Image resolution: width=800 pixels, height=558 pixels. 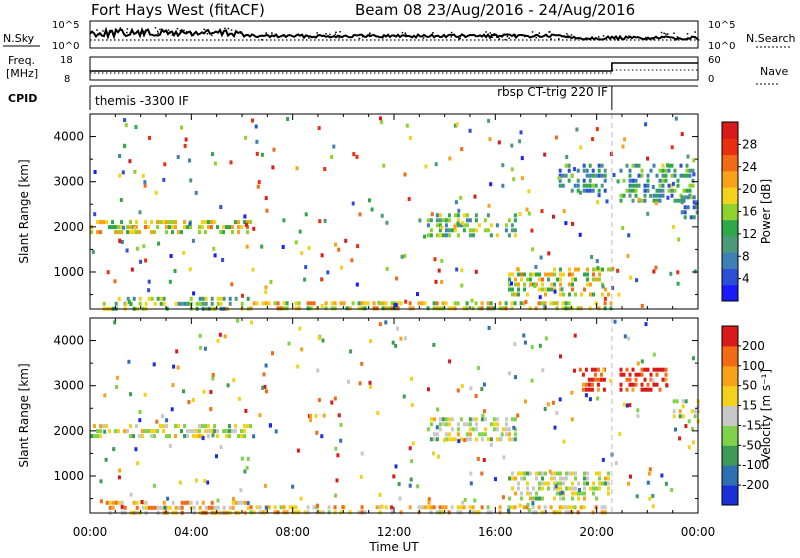 I want to click on freq-line, so click(x=394, y=67).